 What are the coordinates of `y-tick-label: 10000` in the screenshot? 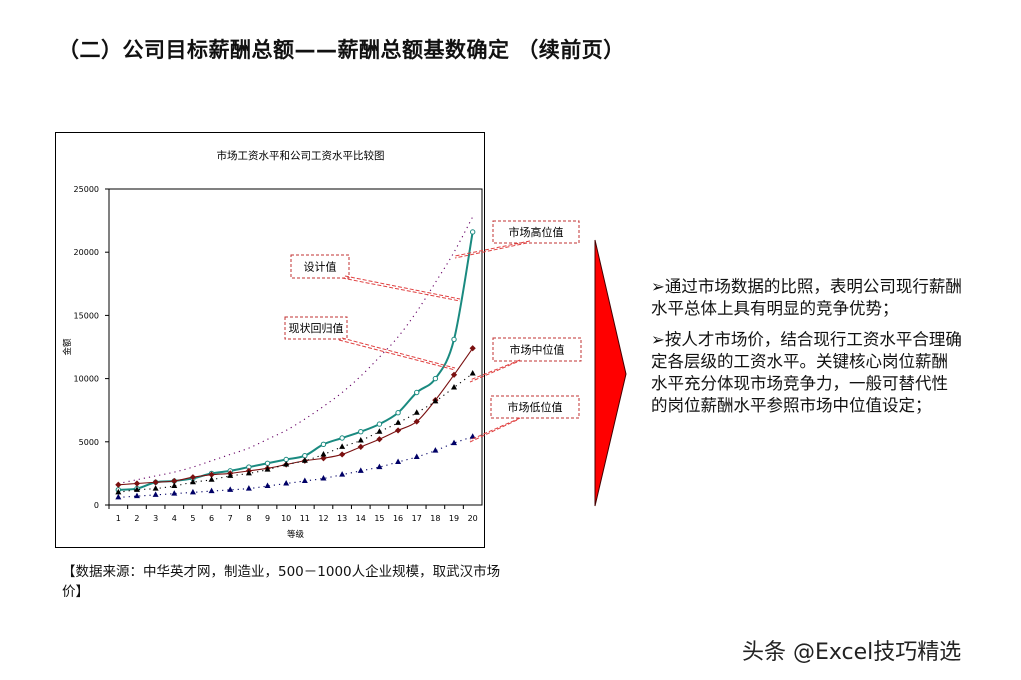 It's located at (86, 379).